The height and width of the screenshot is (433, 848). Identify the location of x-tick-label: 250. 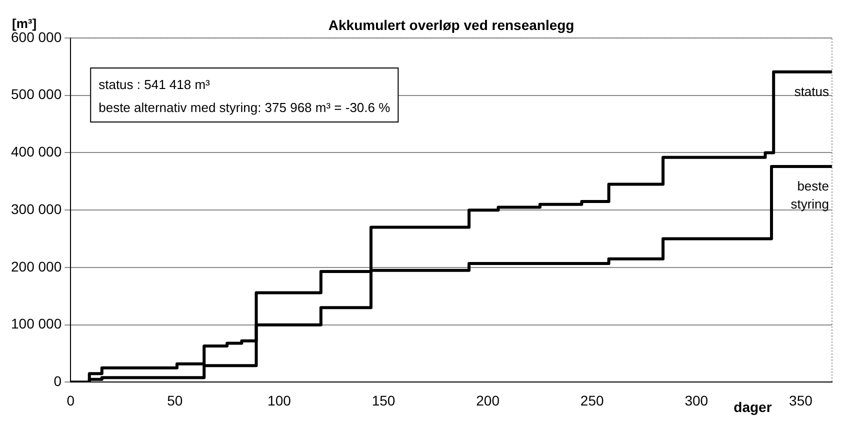
(592, 400).